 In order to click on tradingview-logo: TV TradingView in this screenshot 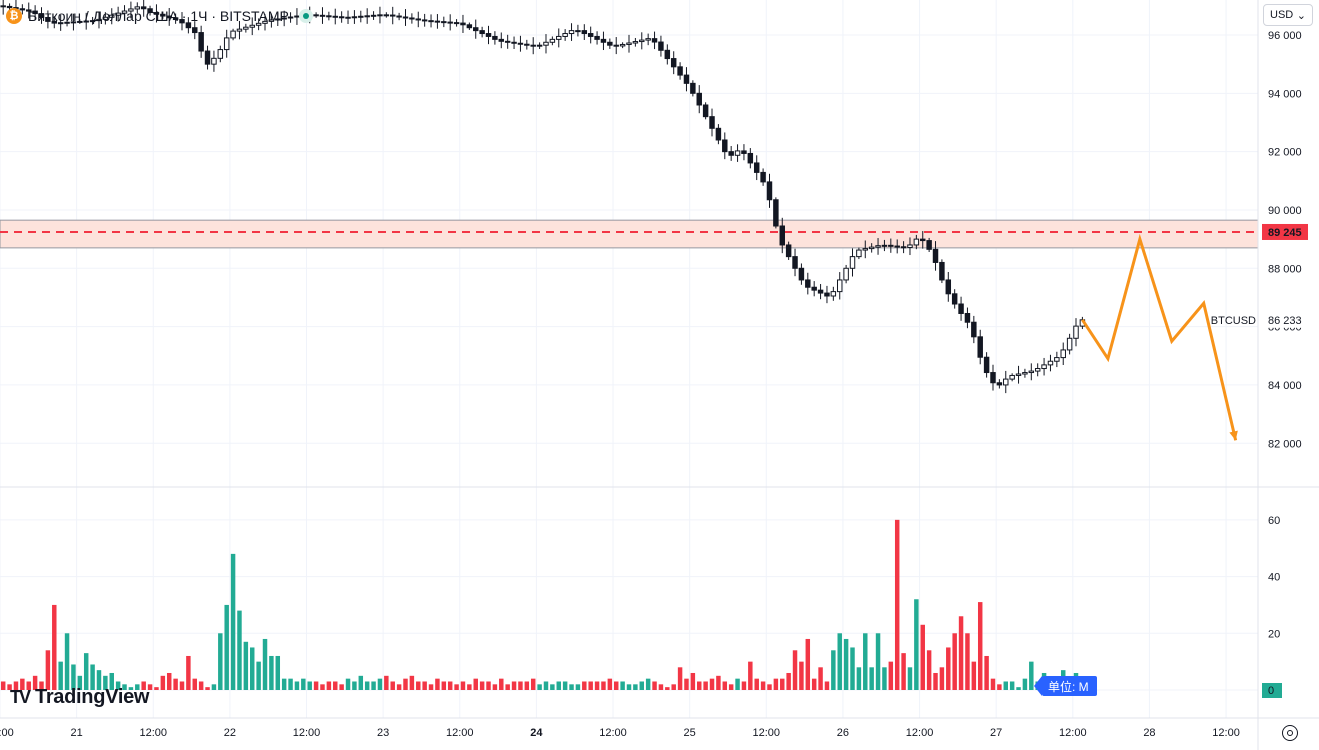, I will do `click(79, 697)`.